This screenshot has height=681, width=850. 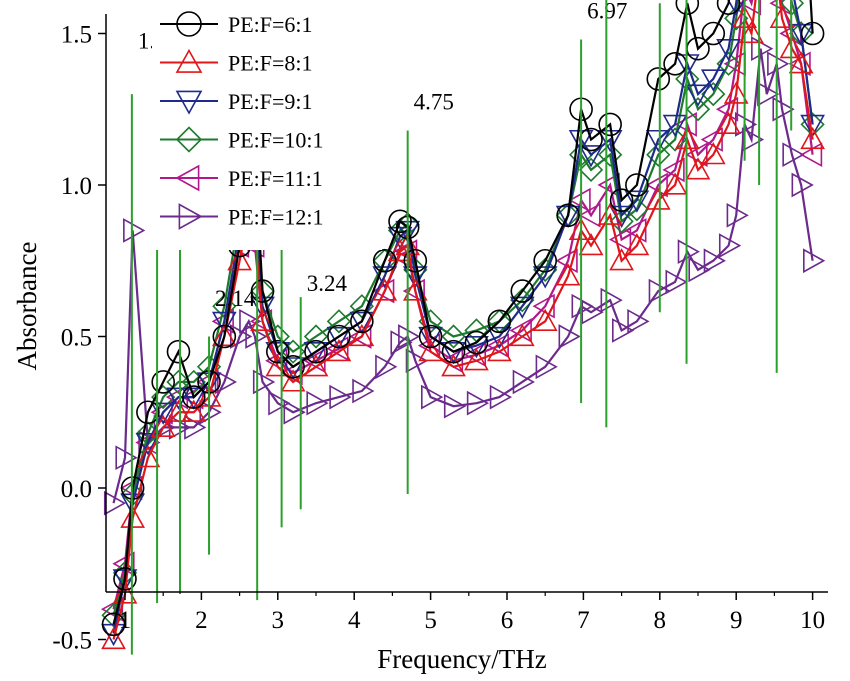 What do you see at coordinates (812, 620) in the screenshot?
I see `x-tick-label: 10` at bounding box center [812, 620].